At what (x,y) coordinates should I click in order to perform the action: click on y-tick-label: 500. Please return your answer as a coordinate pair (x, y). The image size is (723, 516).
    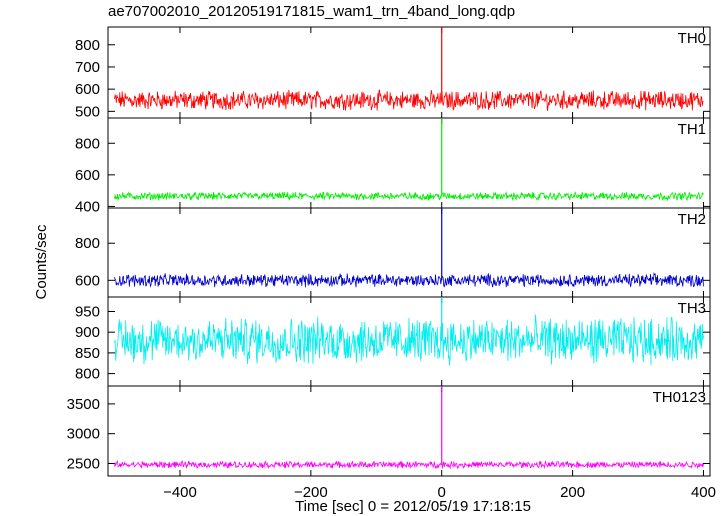
    Looking at the image, I should click on (87, 111).